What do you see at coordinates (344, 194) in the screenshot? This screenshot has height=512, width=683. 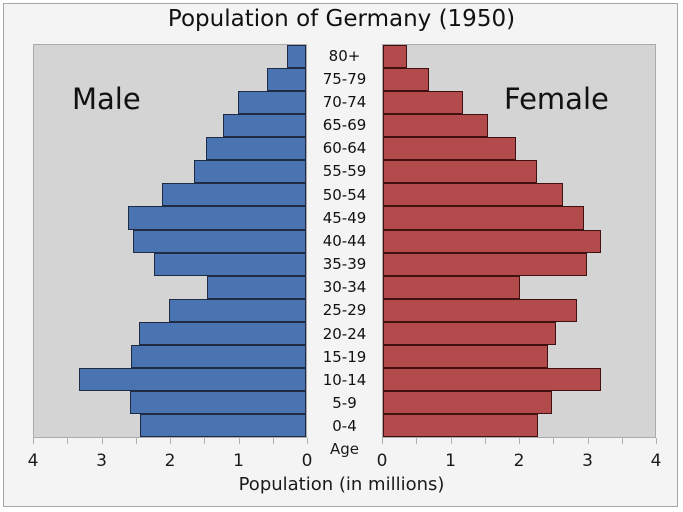 I see `age-label-50-54: 50-54` at bounding box center [344, 194].